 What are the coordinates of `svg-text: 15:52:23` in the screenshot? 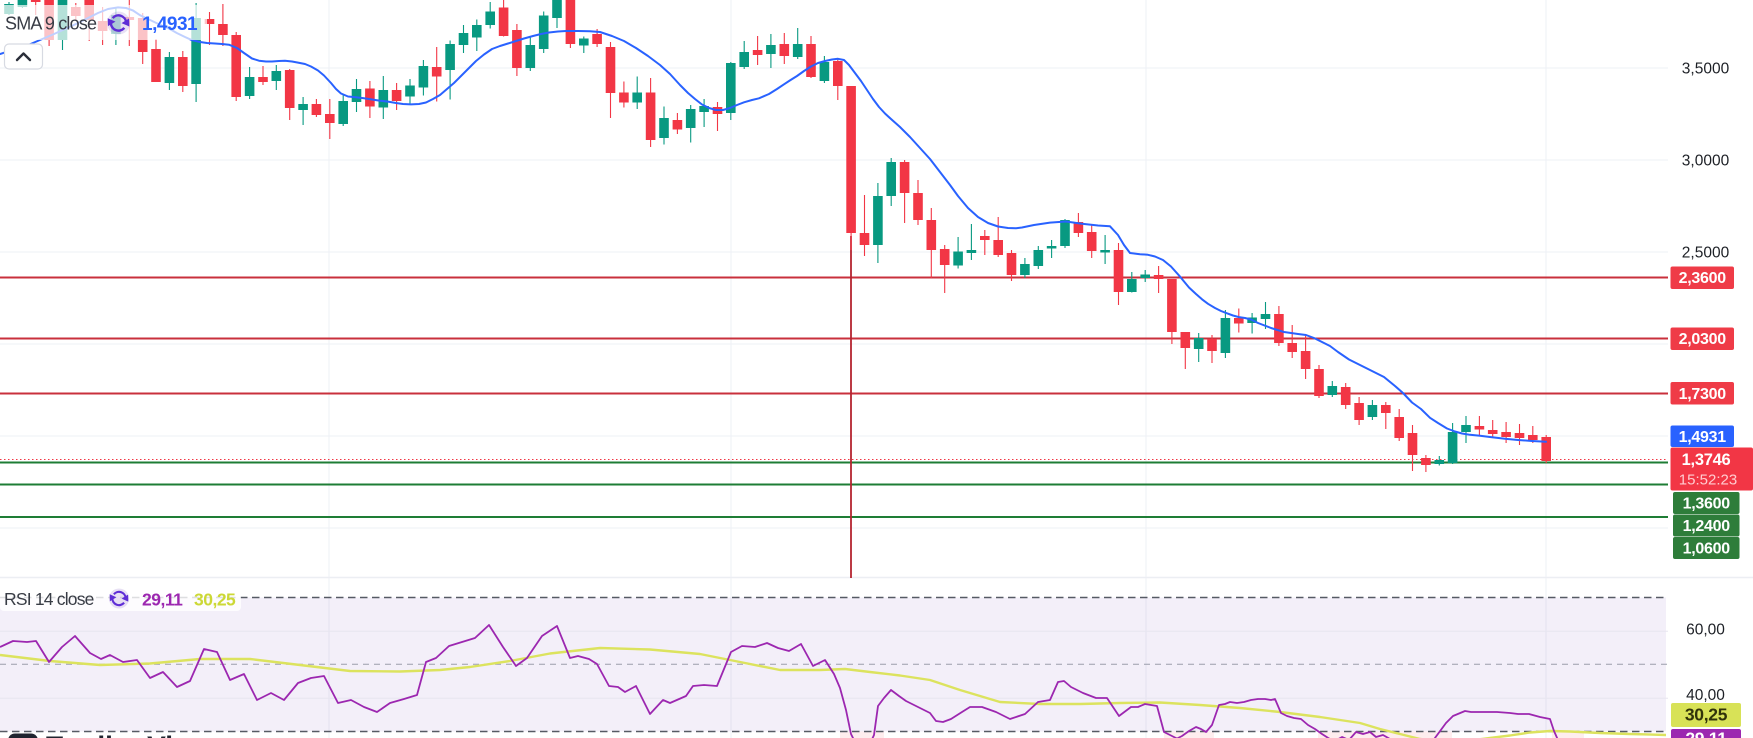 It's located at (1708, 480).